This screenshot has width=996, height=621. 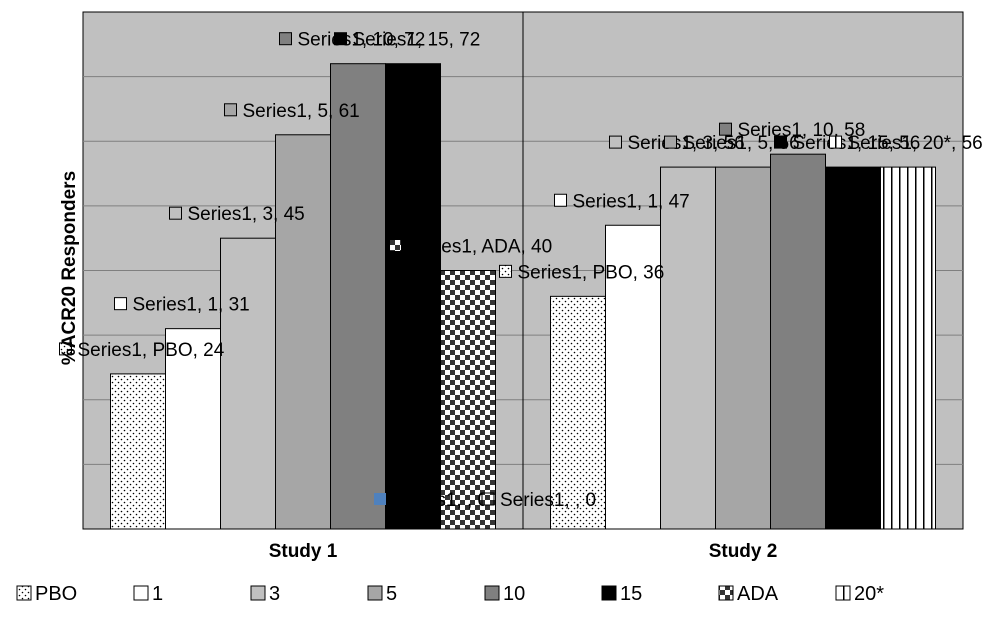 What do you see at coordinates (391, 594) in the screenshot?
I see `legend-label: 5` at bounding box center [391, 594].